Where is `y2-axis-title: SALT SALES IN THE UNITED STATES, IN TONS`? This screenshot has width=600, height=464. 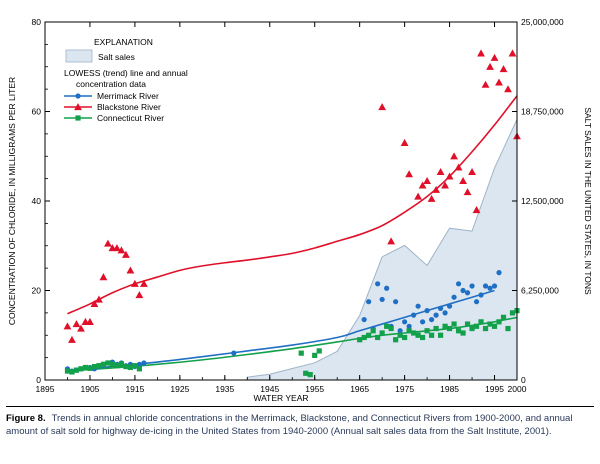
y2-axis-title: SALT SALES IN THE UNITED STATES, IN TONS is located at coordinates (588, 201).